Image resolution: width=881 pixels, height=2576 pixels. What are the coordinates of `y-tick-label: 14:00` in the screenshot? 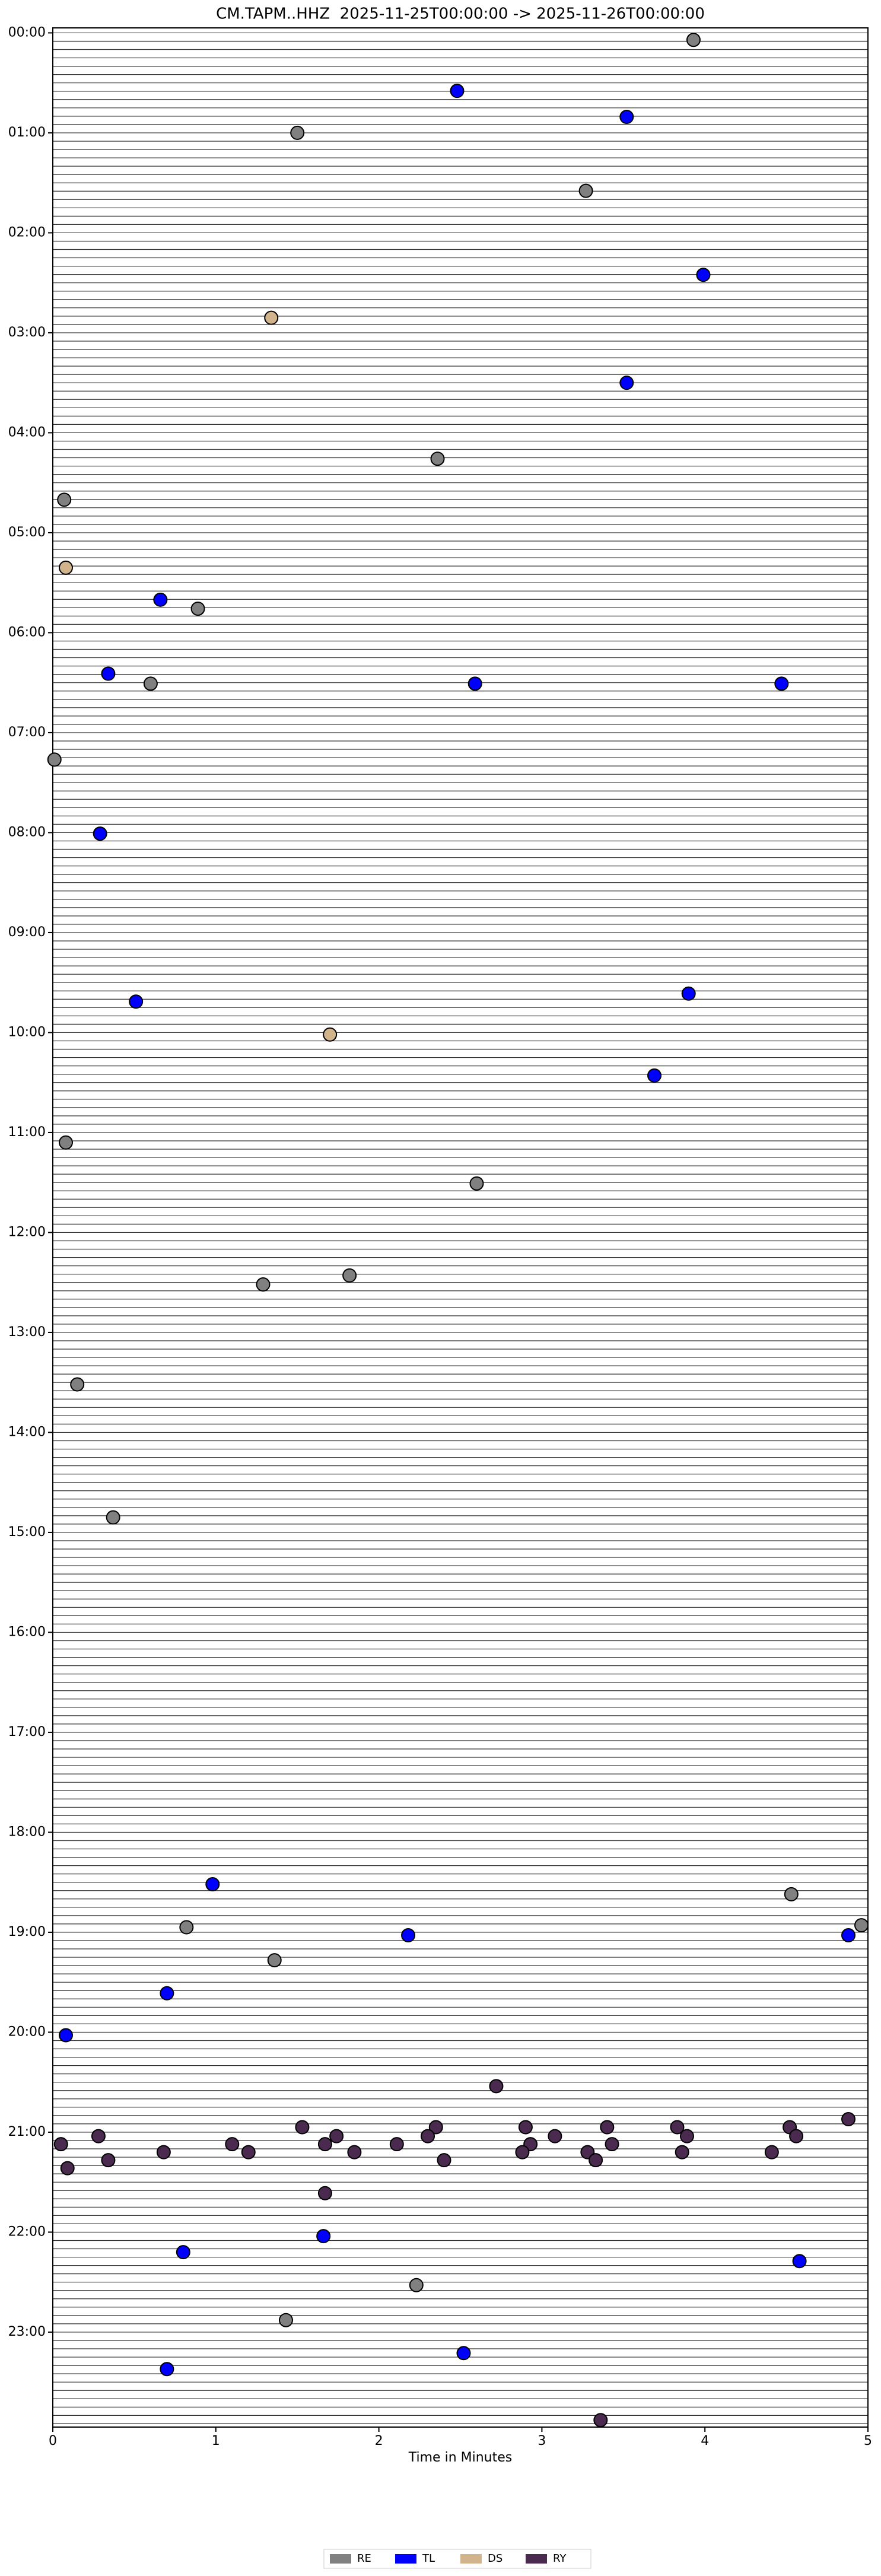 It's located at (27, 1431).